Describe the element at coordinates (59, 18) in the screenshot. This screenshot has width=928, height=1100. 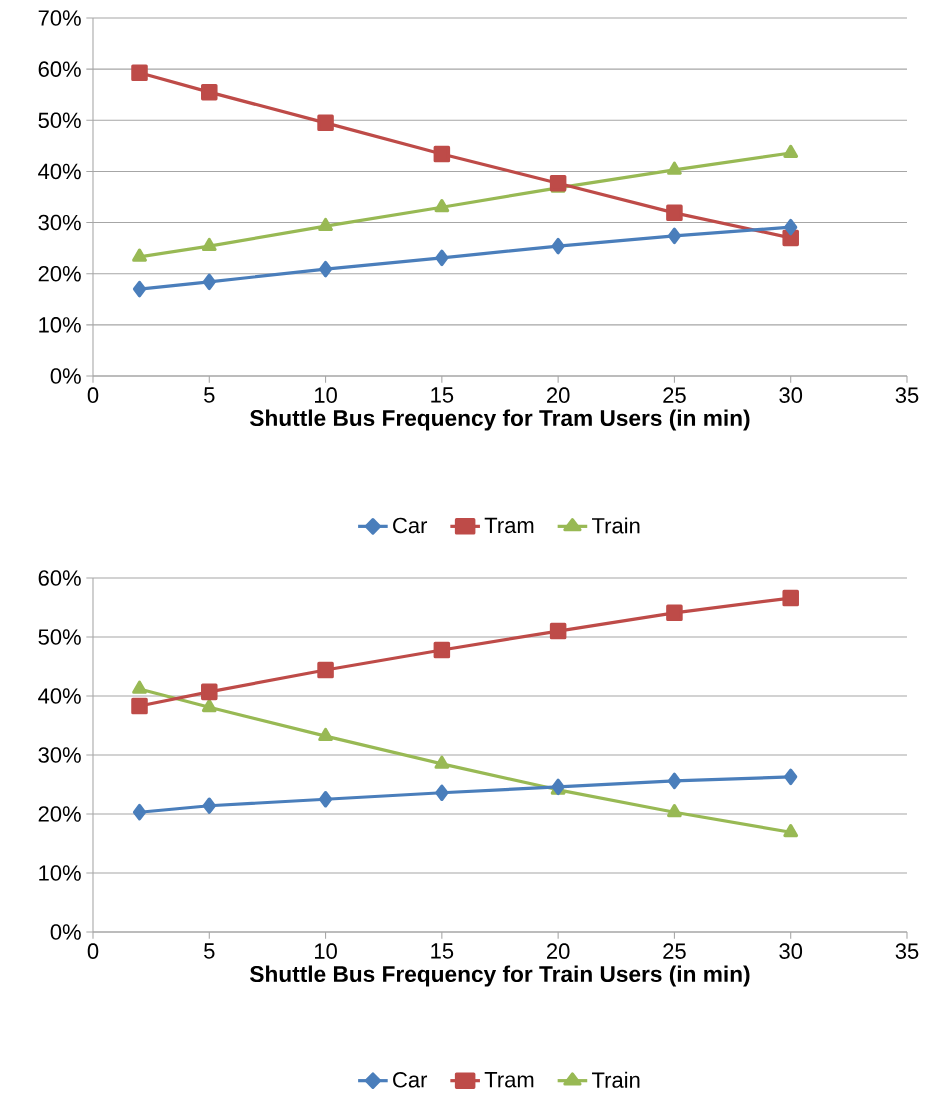
I see `y-tick-label: 70%` at that location.